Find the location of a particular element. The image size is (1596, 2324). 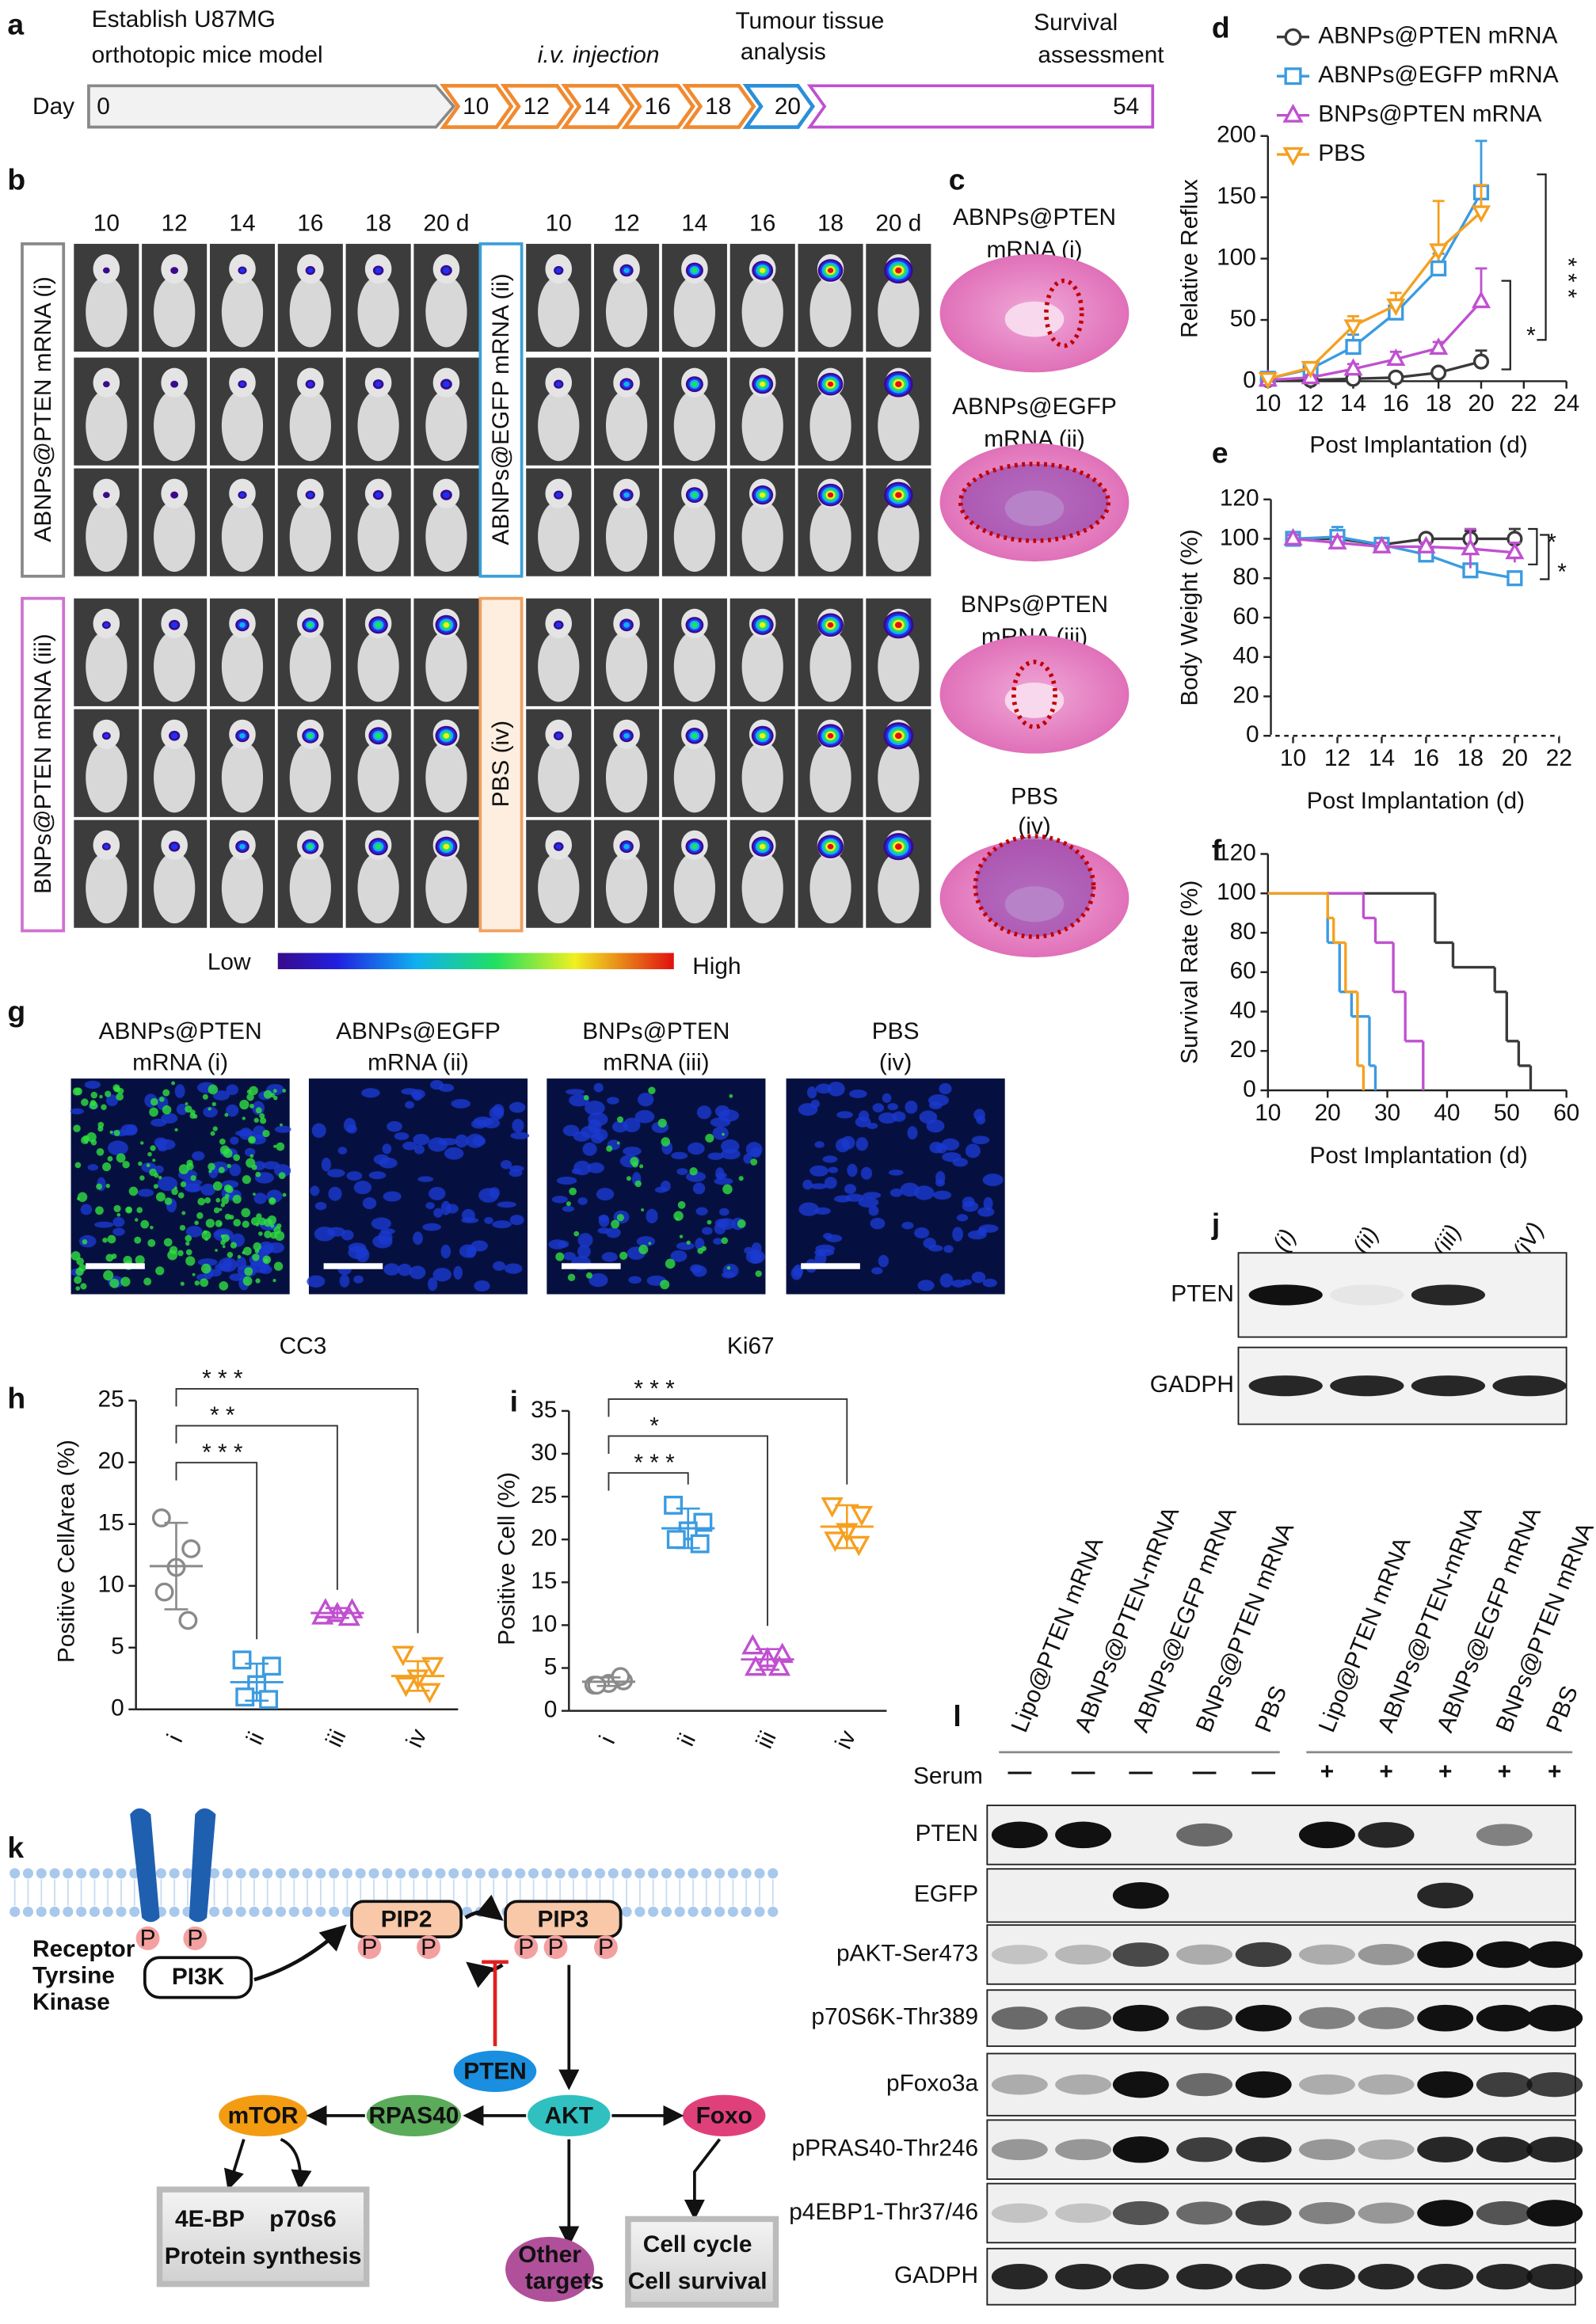

y-tick-label: 15 is located at coordinates (544, 1581).